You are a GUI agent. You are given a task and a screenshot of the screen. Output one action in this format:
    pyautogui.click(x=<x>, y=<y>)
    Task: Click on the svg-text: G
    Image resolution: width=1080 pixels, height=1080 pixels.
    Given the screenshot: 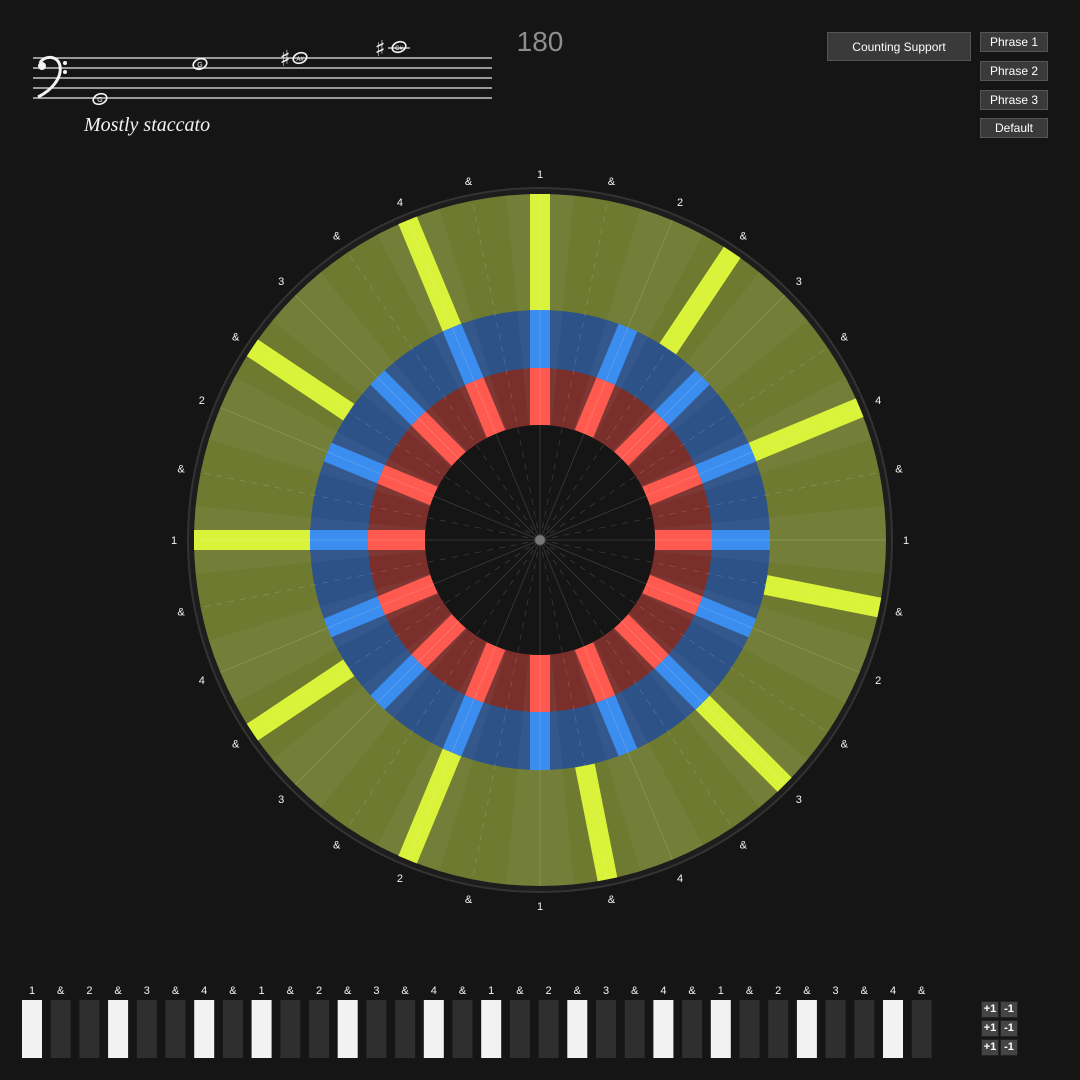 What is the action you would take?
    pyautogui.click(x=199, y=65)
    